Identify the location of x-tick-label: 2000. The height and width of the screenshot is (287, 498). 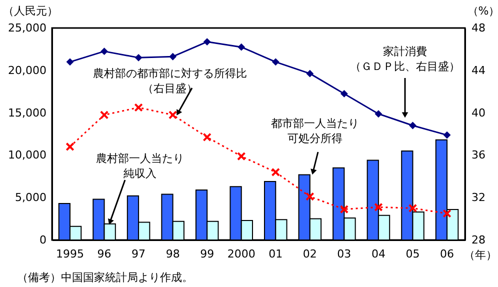
(241, 254).